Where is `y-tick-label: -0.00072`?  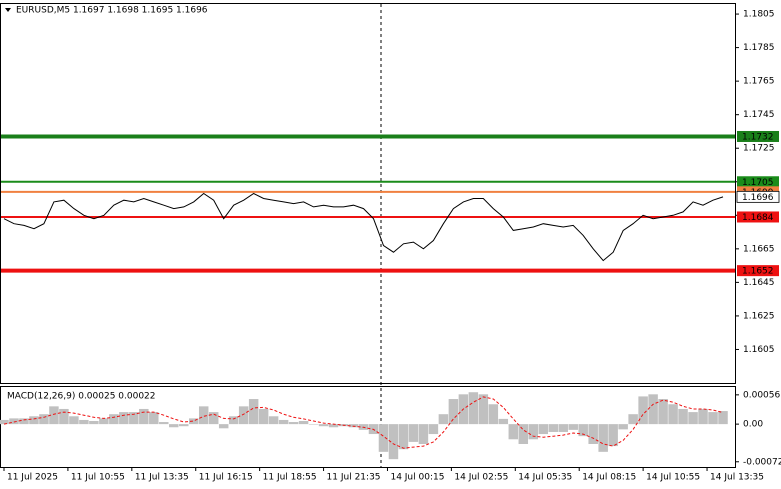
y-tick-label: -0.00072 is located at coordinates (762, 462).